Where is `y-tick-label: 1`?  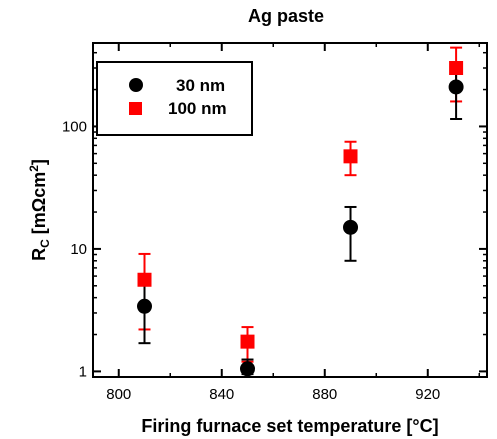 y-tick-label: 1 is located at coordinates (83, 371).